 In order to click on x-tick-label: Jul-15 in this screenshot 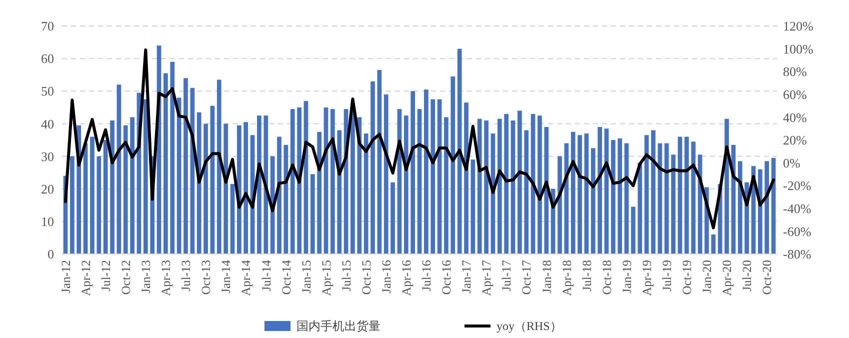, I will do `click(346, 276)`.